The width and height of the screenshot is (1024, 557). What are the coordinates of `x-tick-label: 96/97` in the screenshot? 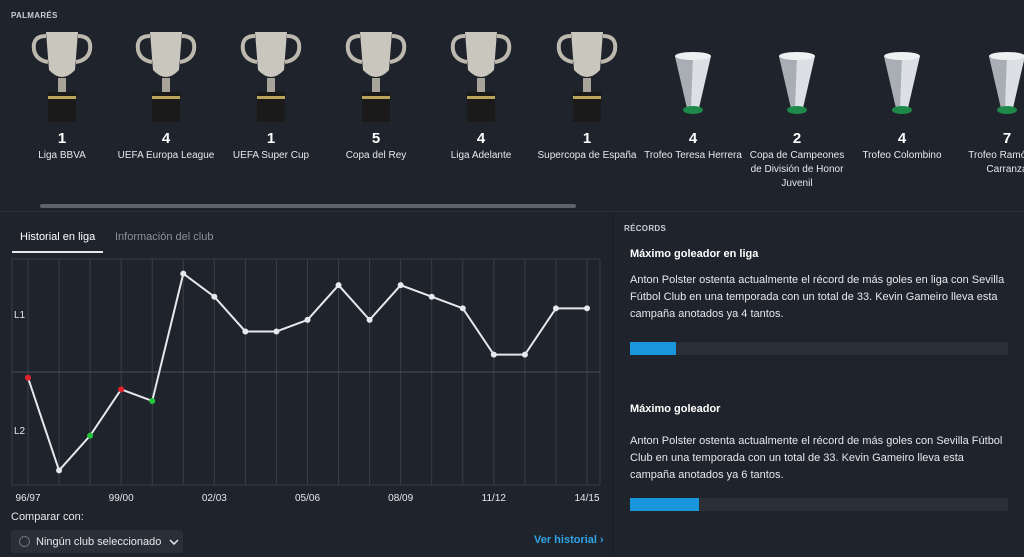 It's located at (27, 498).